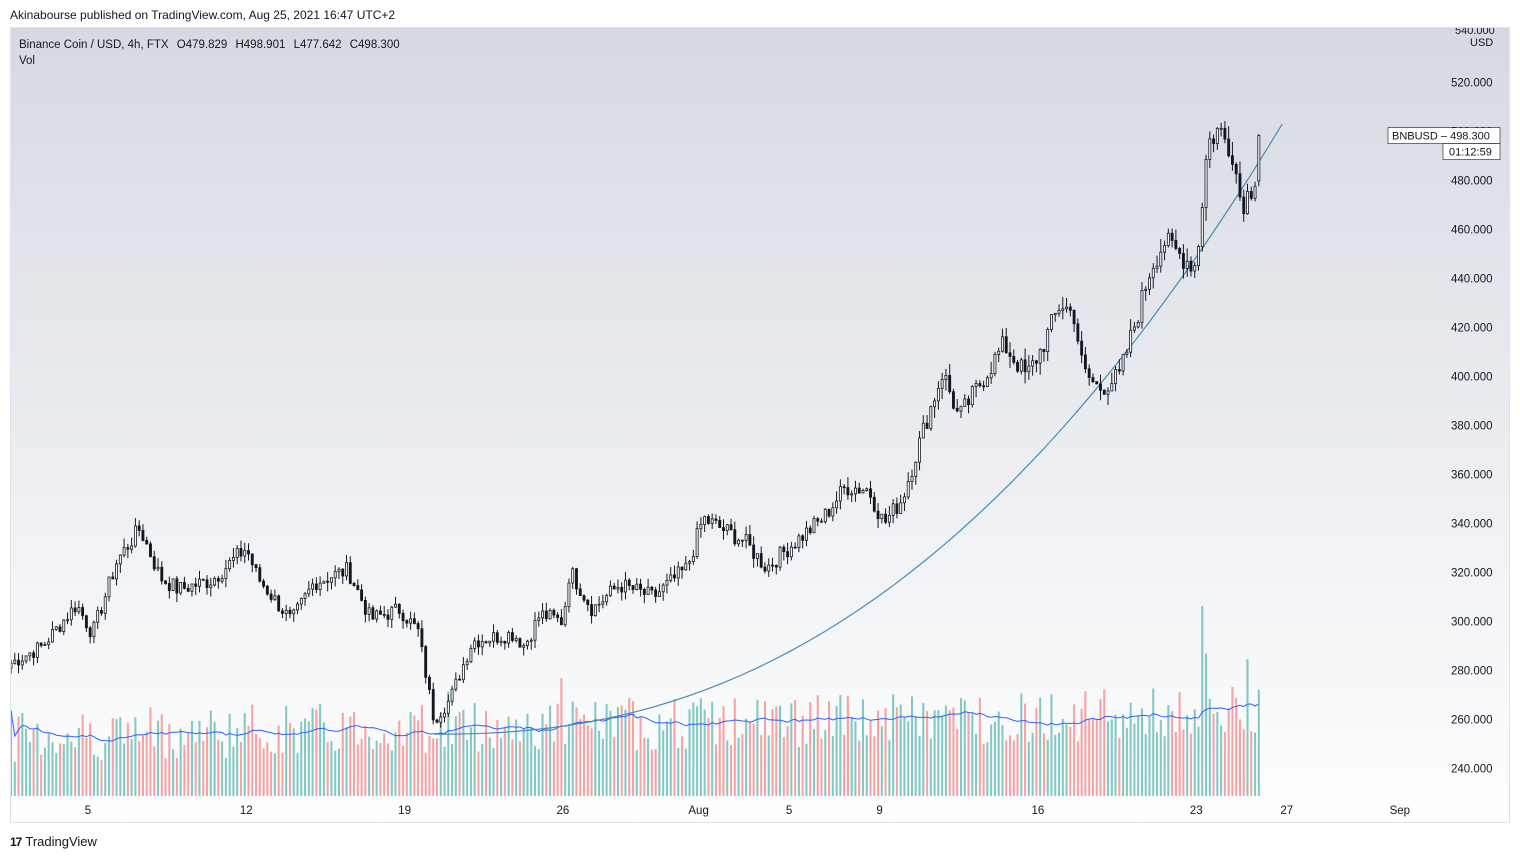 This screenshot has height=859, width=1520. Describe the element at coordinates (1471, 151) in the screenshot. I see `countdown-box` at that location.